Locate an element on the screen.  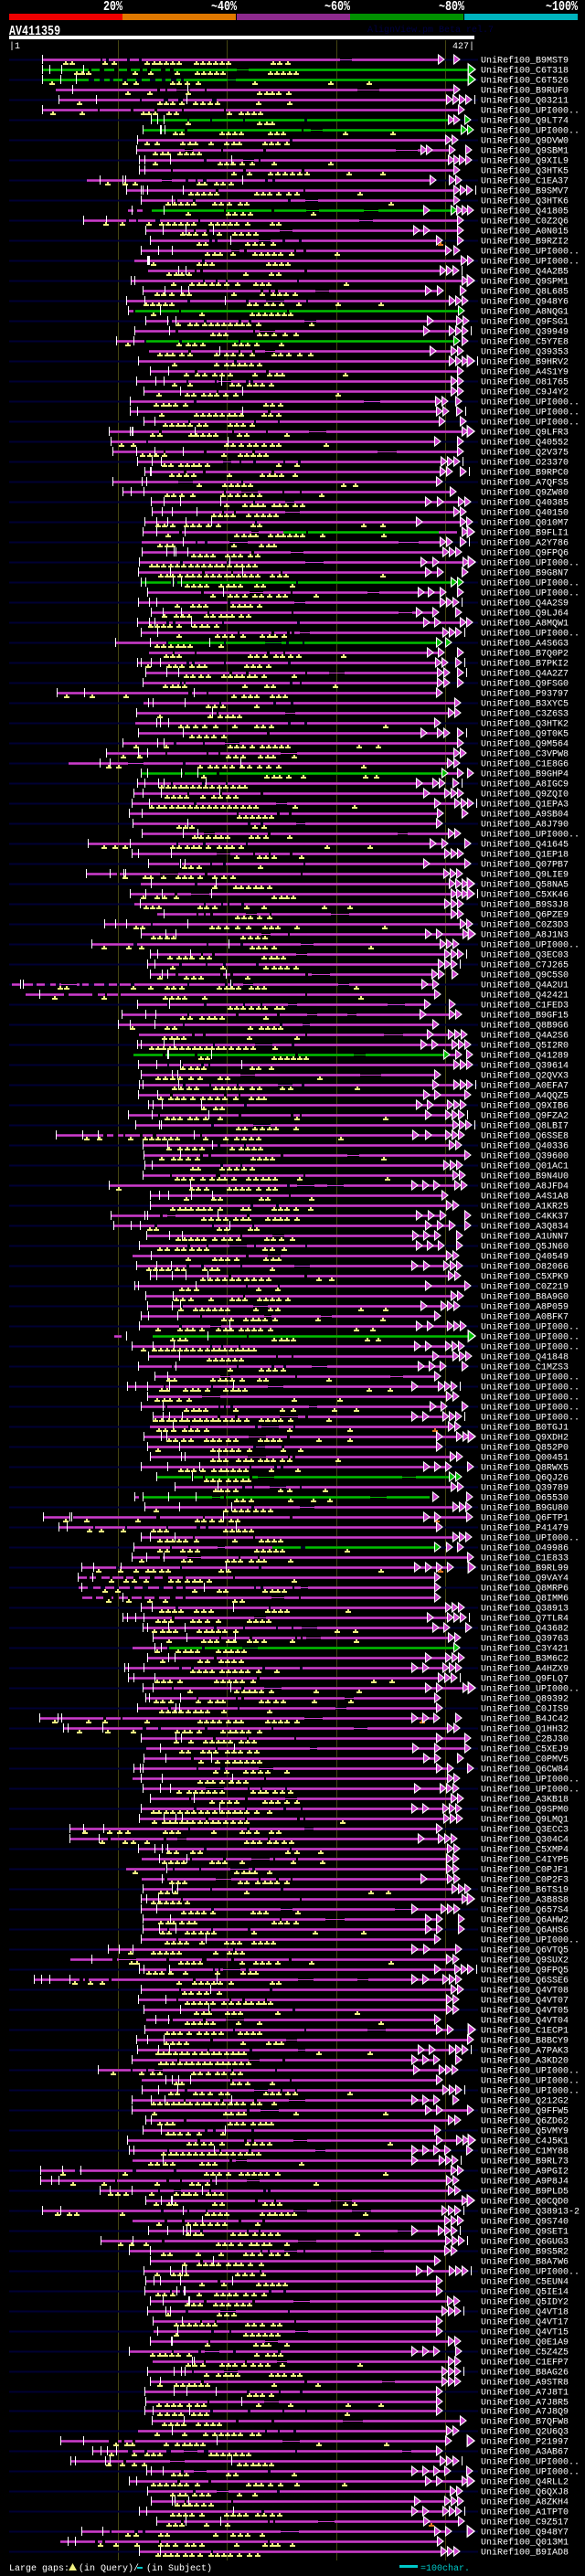
svg-text: ~60% is located at coordinates (338, 8).